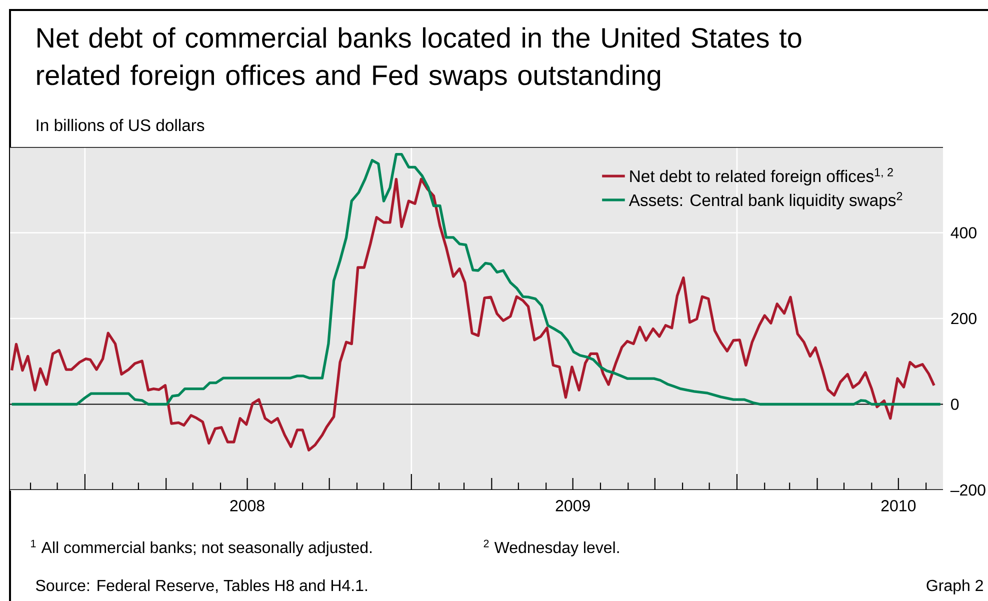  Describe the element at coordinates (955, 404) in the screenshot. I see `y-tick-label: 0` at that location.